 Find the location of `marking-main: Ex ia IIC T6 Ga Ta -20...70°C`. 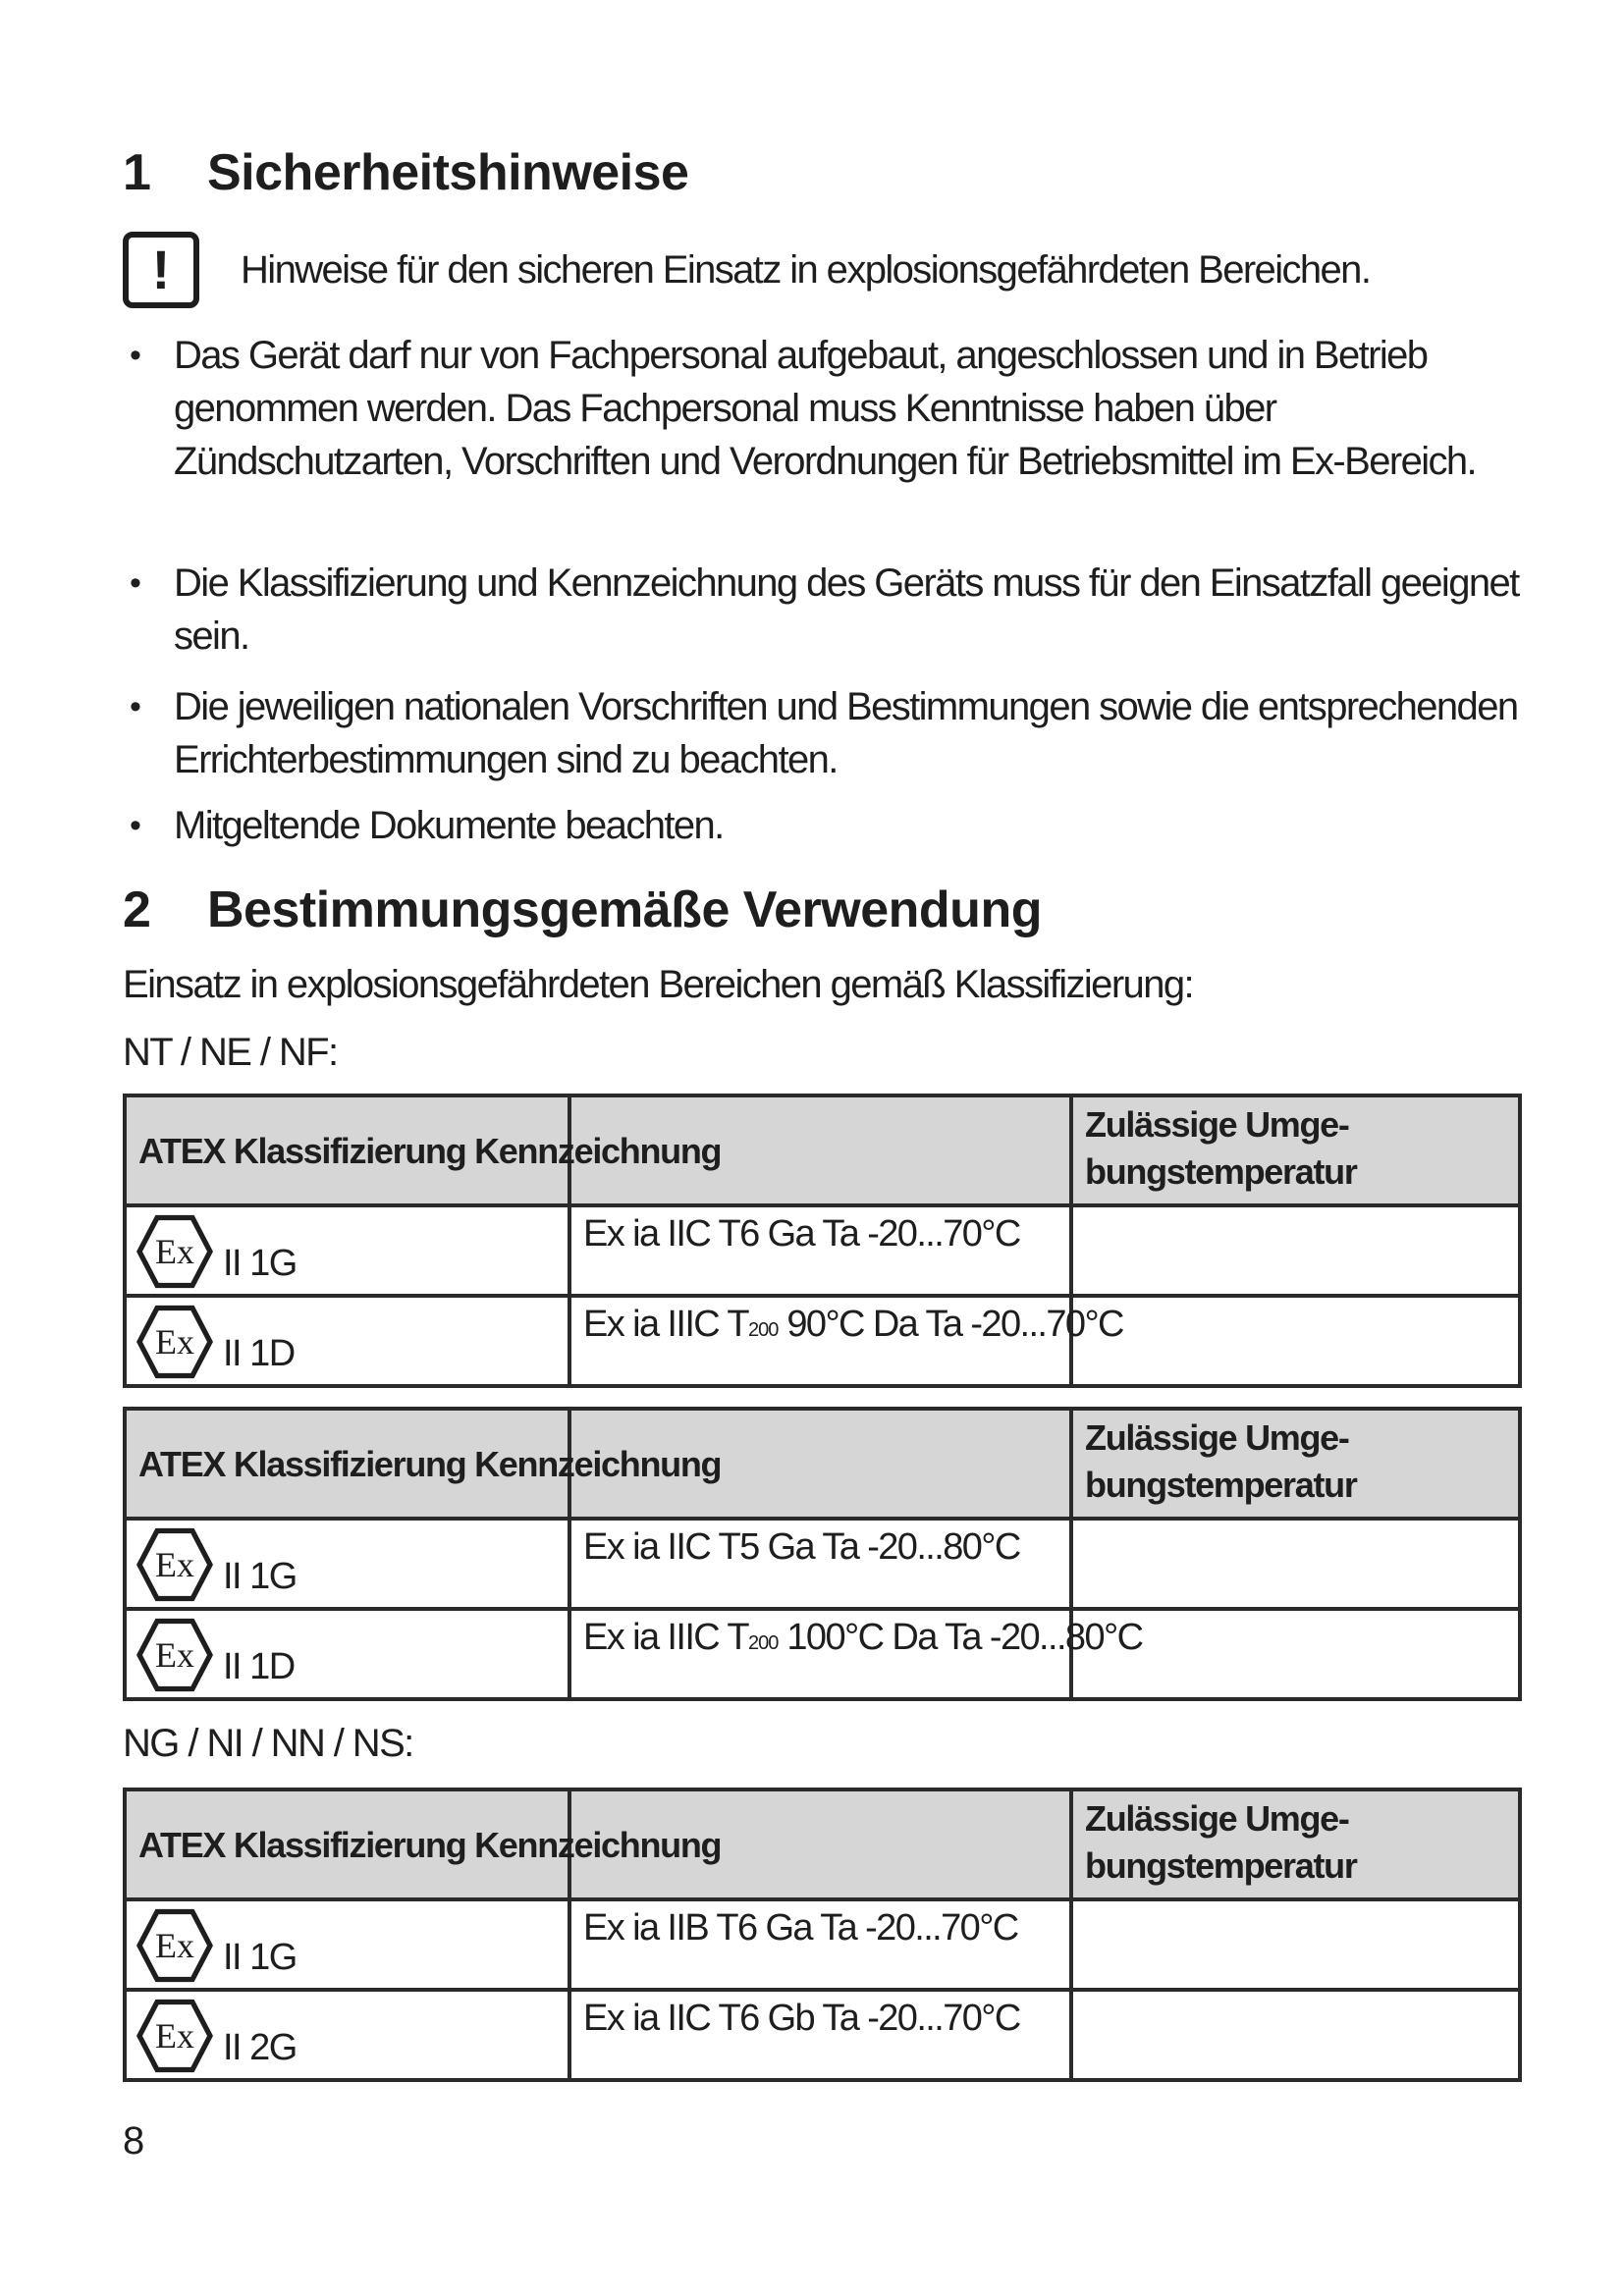

marking-main: Ex ia IIC T6 Ga Ta -20...70°C is located at coordinates (802, 1234).